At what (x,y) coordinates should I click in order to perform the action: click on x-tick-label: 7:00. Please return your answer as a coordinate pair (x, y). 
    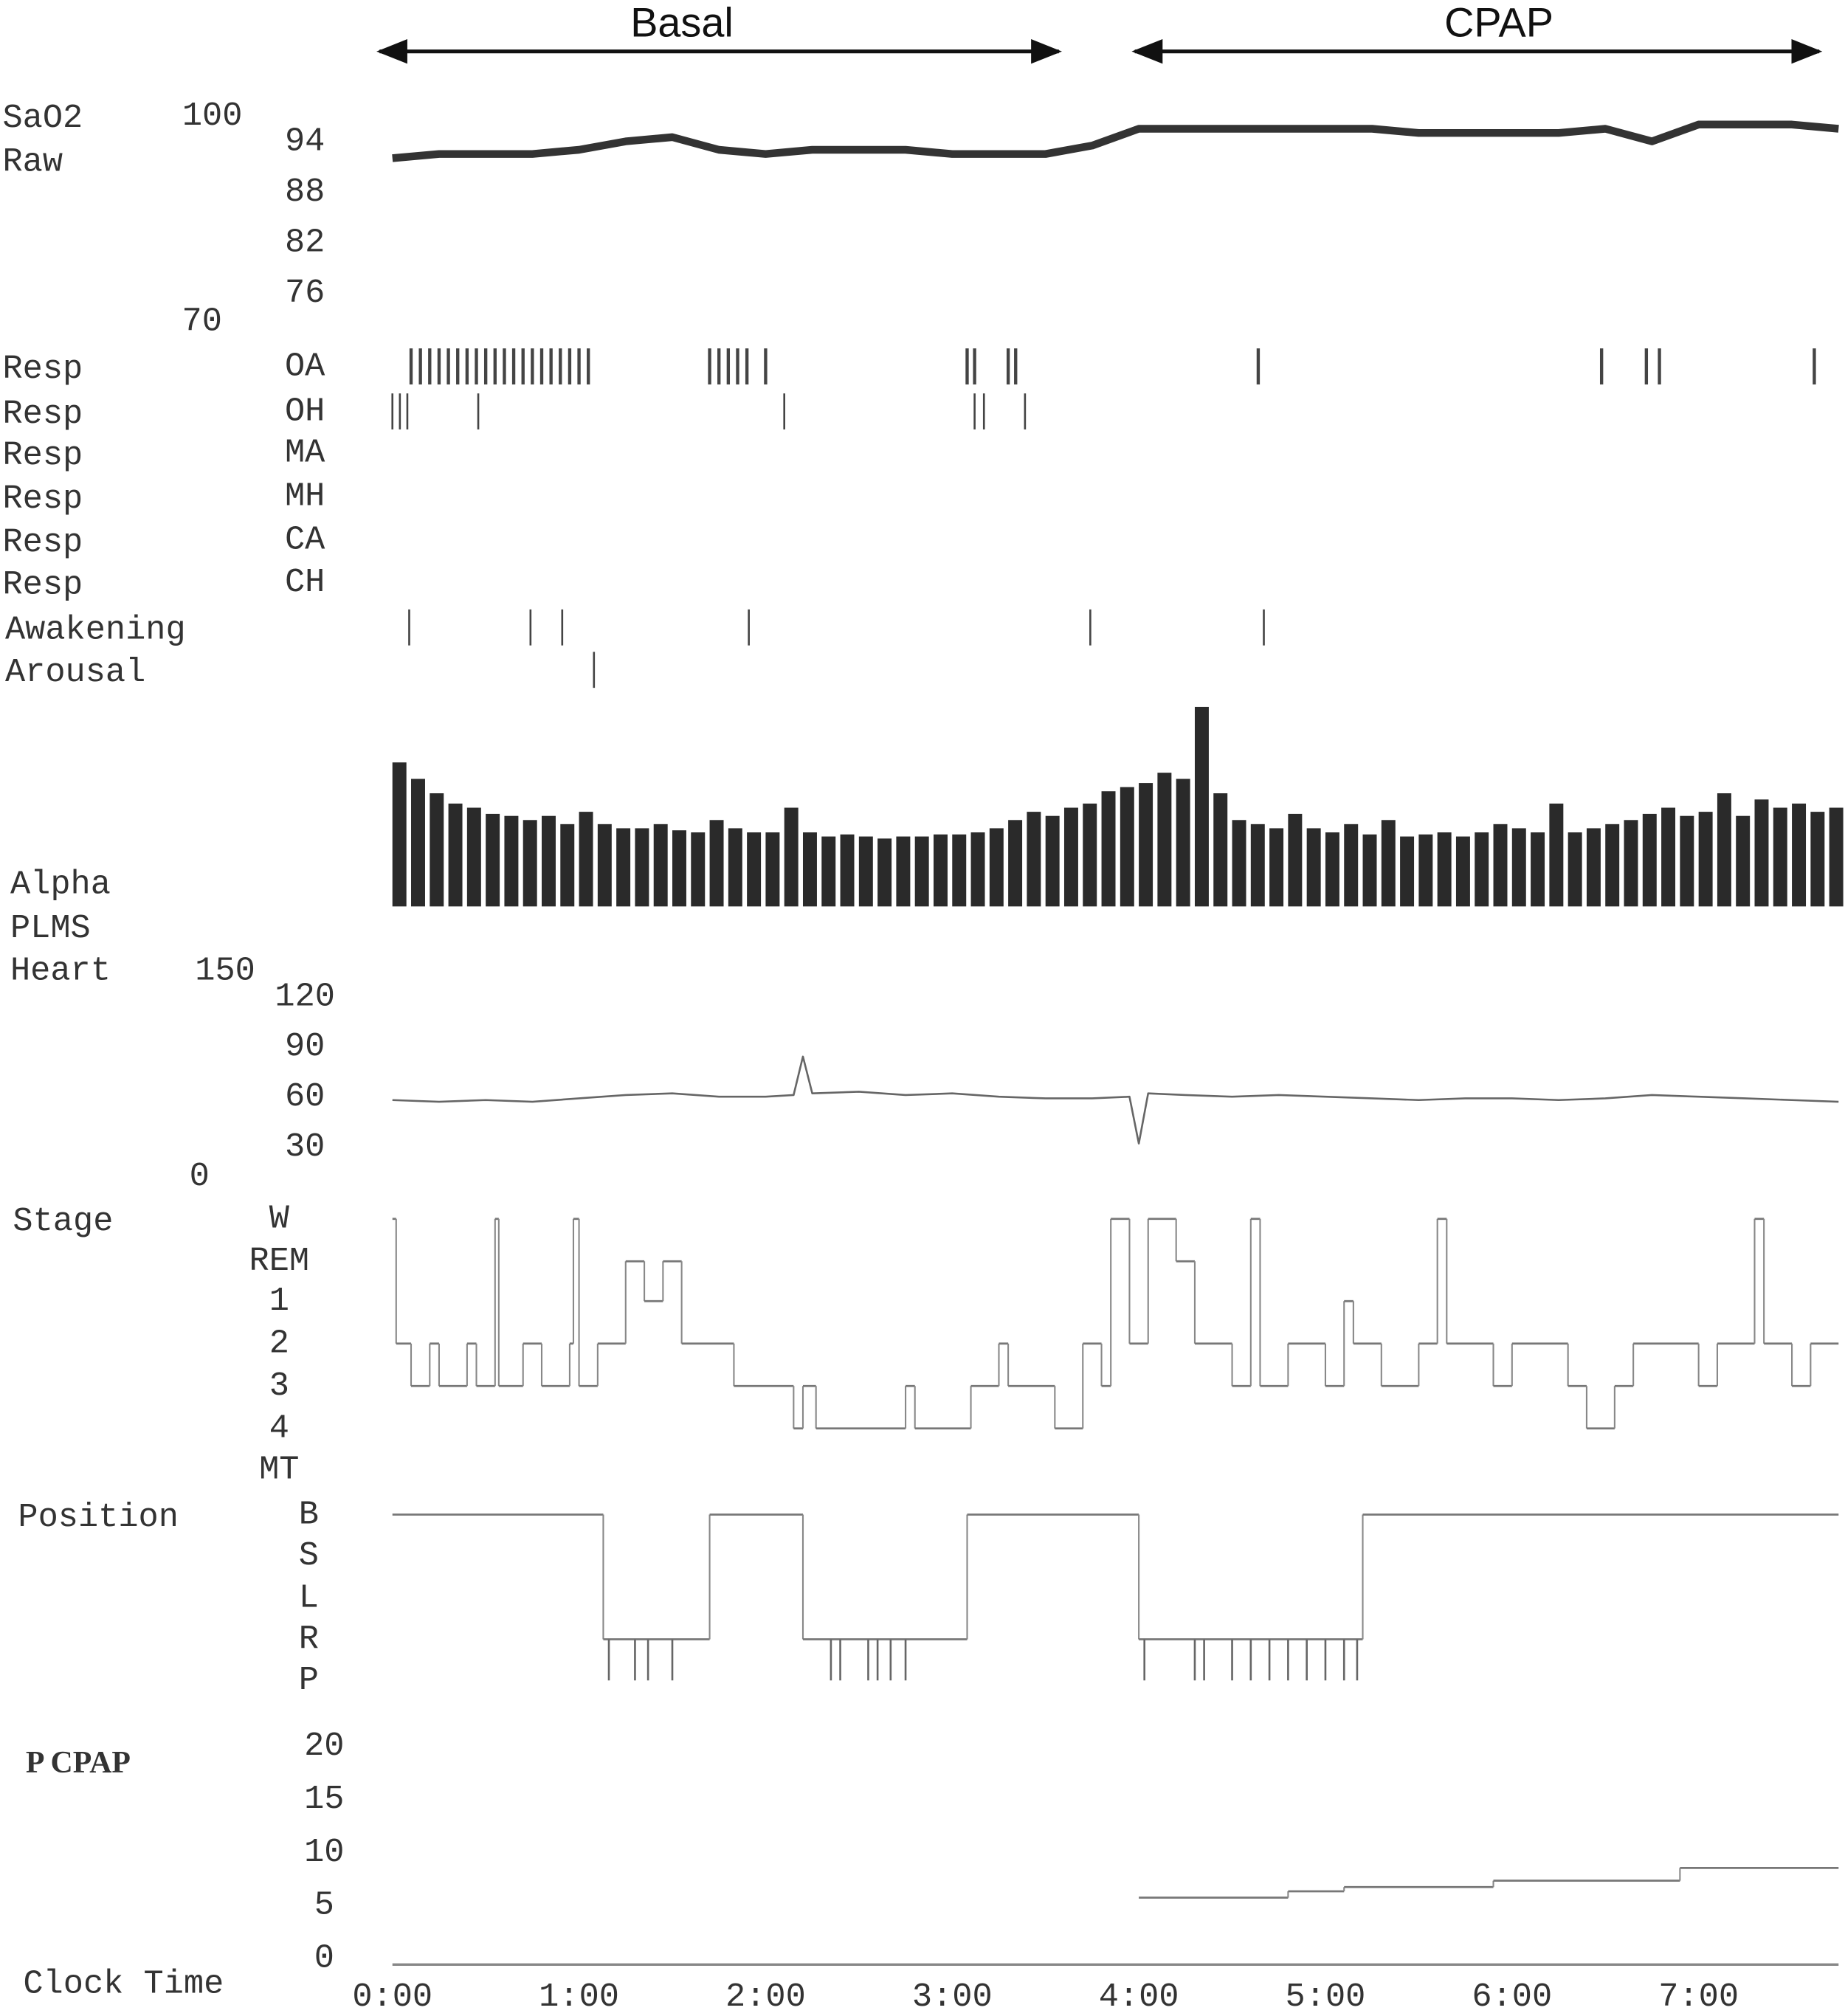
    Looking at the image, I should click on (1698, 1997).